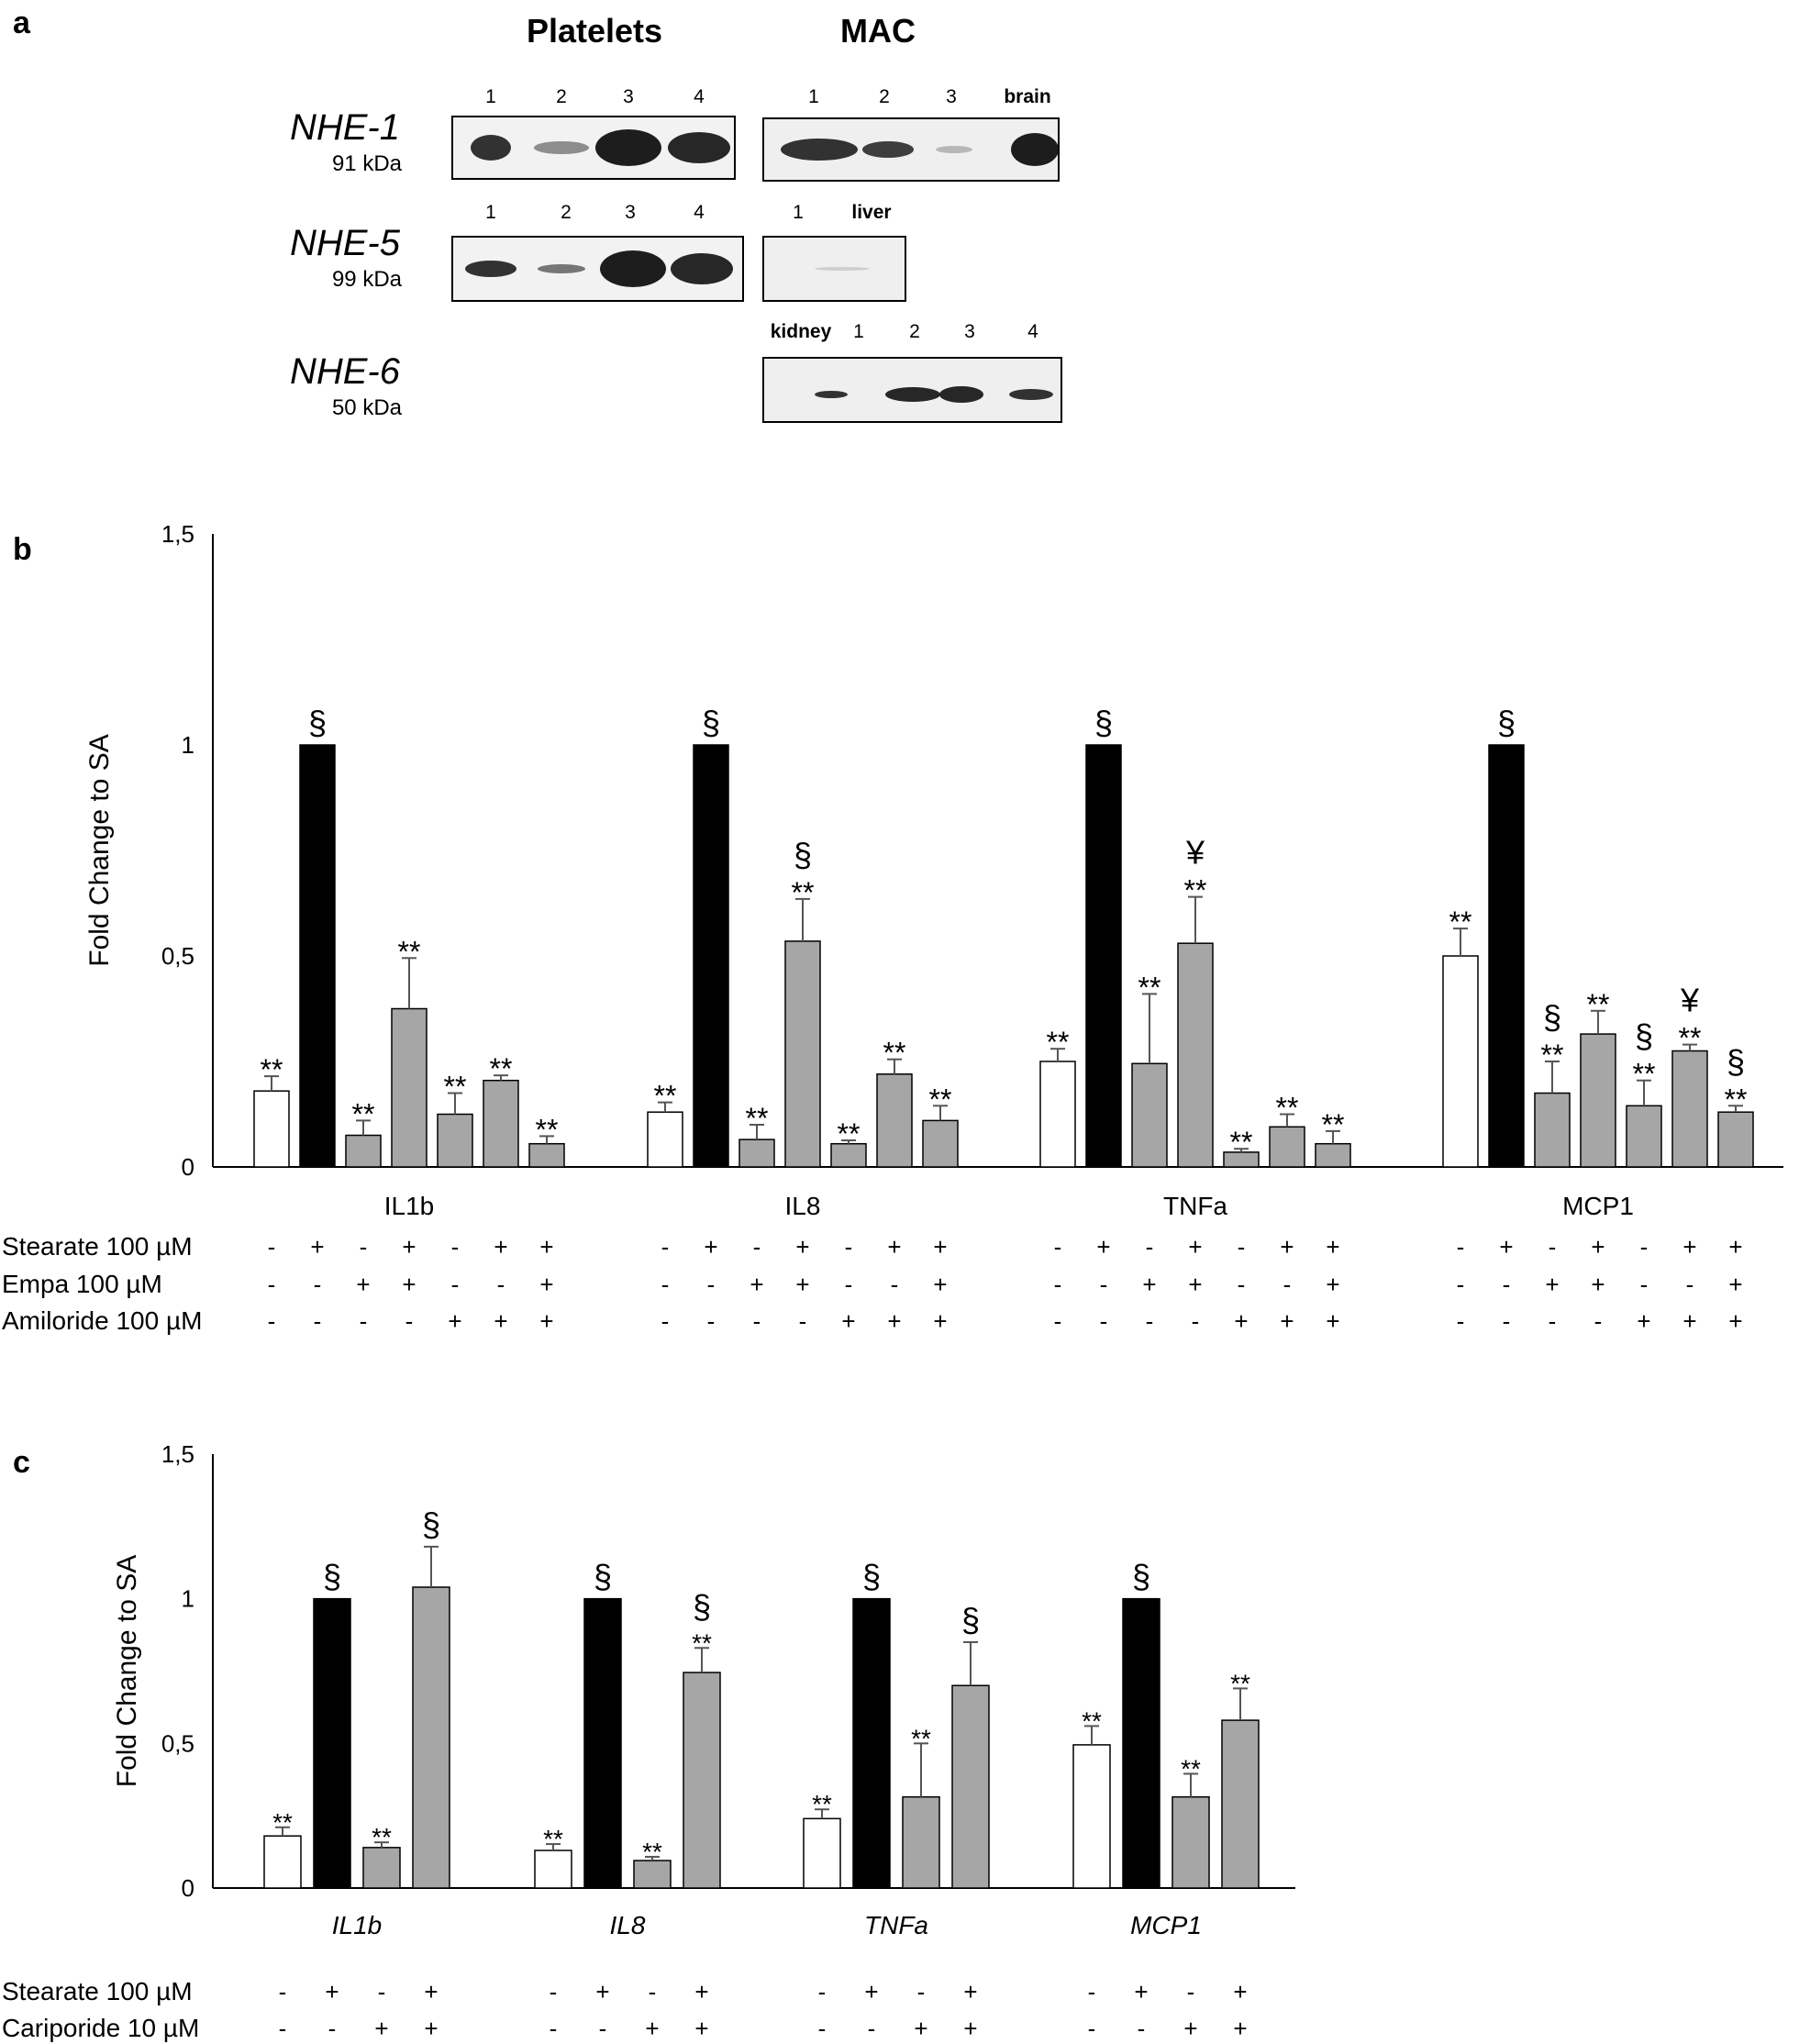 The image size is (1799, 2044). Describe the element at coordinates (22, 23) in the screenshot. I see `panel-letter-a: a` at that location.